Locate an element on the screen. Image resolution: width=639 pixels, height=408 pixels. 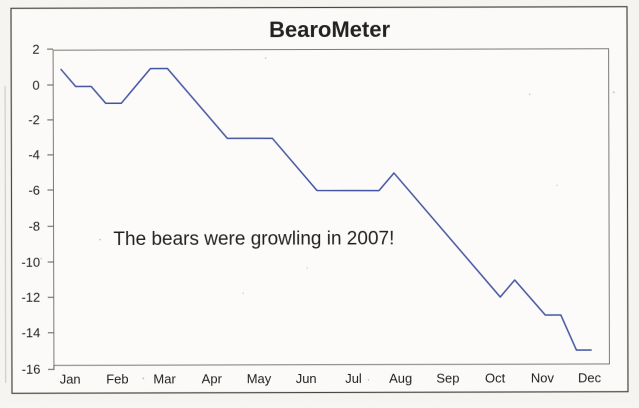
svg-text: Jan is located at coordinates (70, 379).